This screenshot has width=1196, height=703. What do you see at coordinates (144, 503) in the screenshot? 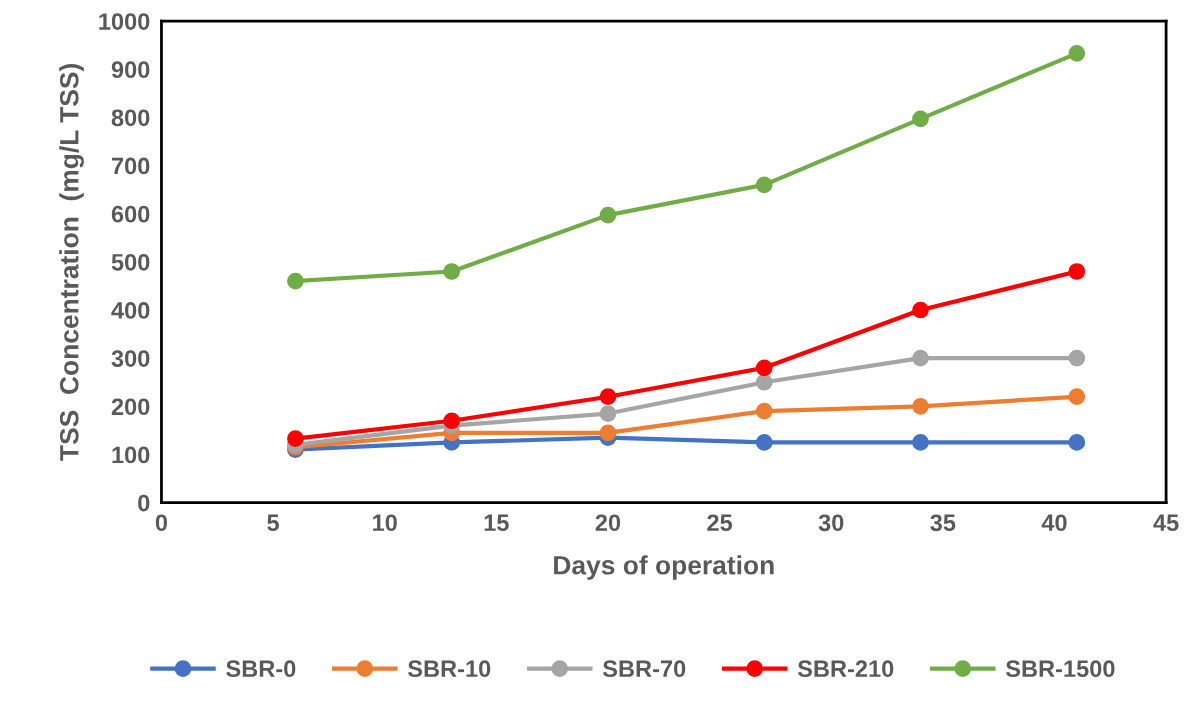
I see `y-tick-label: 0` at bounding box center [144, 503].